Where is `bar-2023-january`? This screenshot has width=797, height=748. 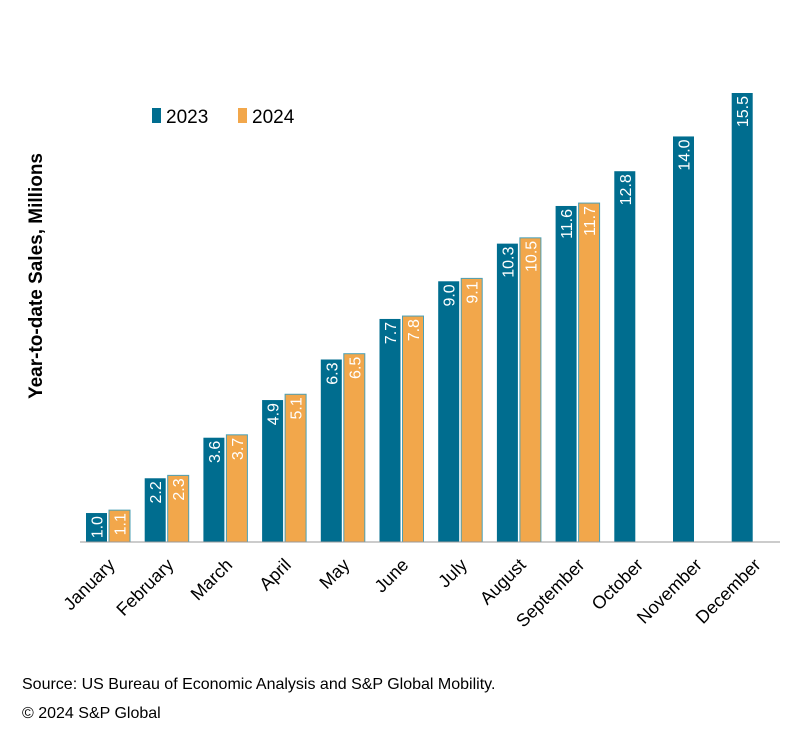 bar-2023-january is located at coordinates (96, 527).